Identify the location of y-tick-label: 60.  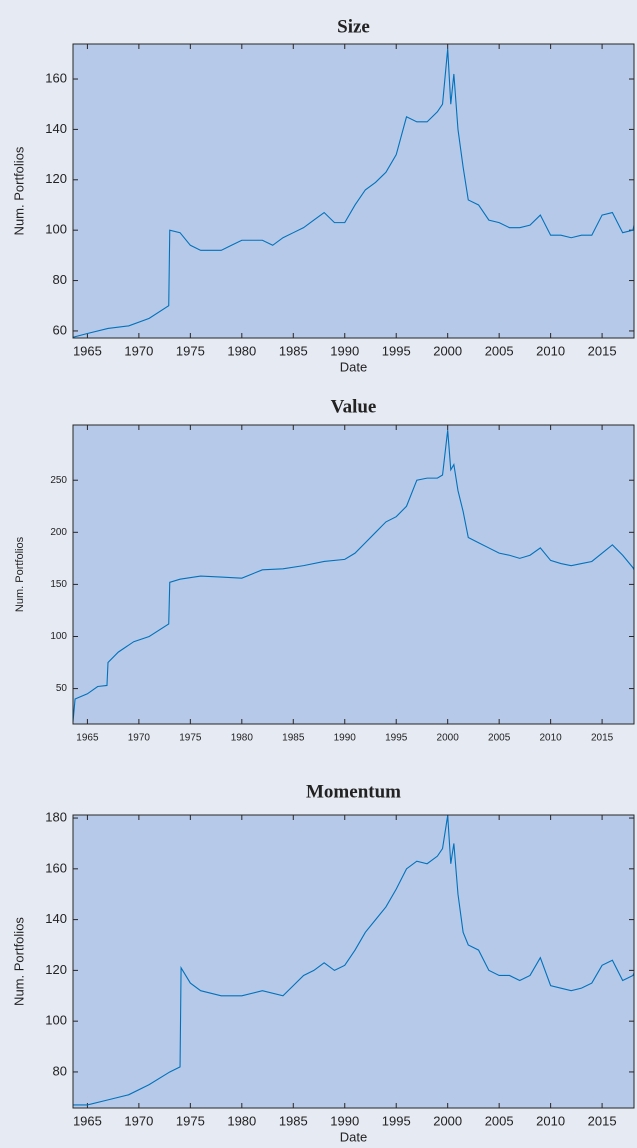
(60, 329).